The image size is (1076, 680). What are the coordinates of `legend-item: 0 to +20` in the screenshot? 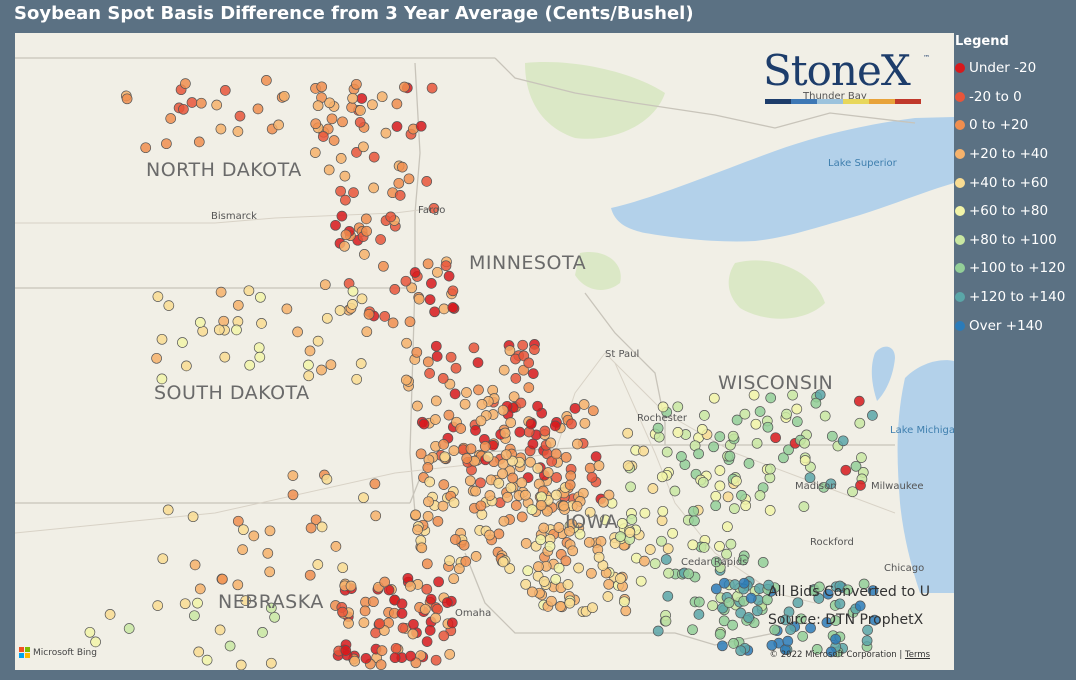 It's located at (1014, 125).